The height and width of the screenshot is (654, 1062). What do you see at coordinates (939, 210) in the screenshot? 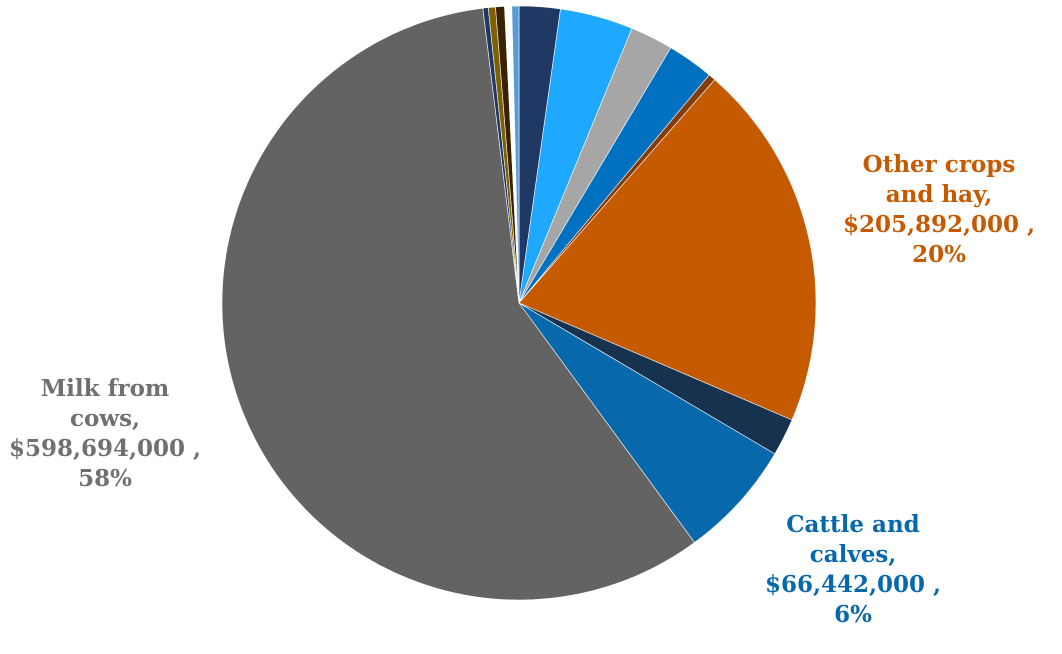
I see `data-label-other-crops-and-hay: Other crops and hay, $205,892,000 , 20%` at bounding box center [939, 210].